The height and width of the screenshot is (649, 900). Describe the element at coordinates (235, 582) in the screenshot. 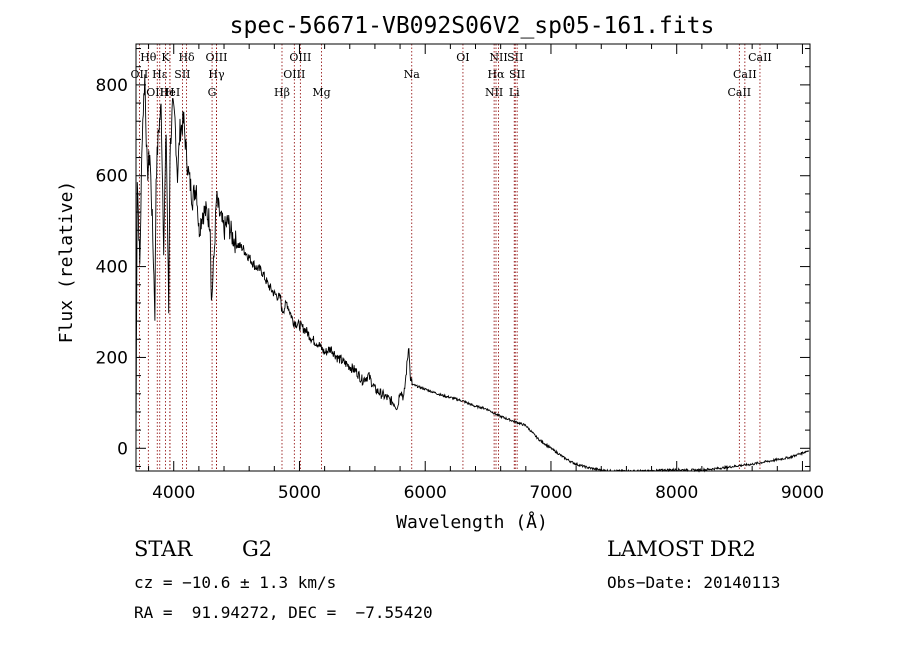

I see `redshift-cz: cz = −10.6 ± 1.3 km/s` at that location.